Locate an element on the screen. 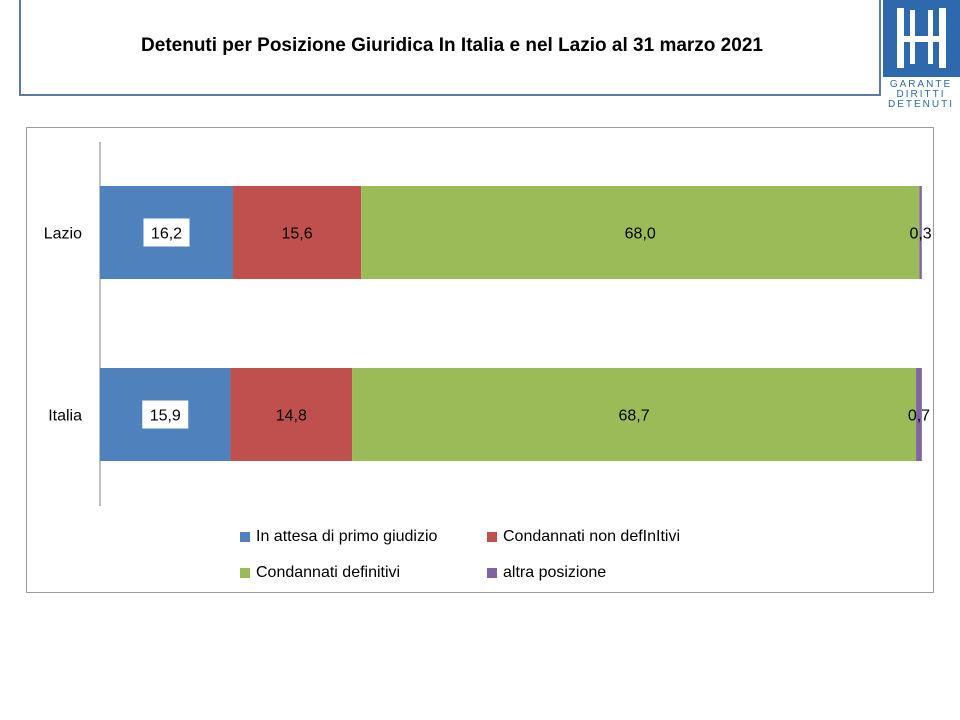 This screenshot has width=960, height=720. legend-item-1: Condannati non defInItivi is located at coordinates (583, 537).